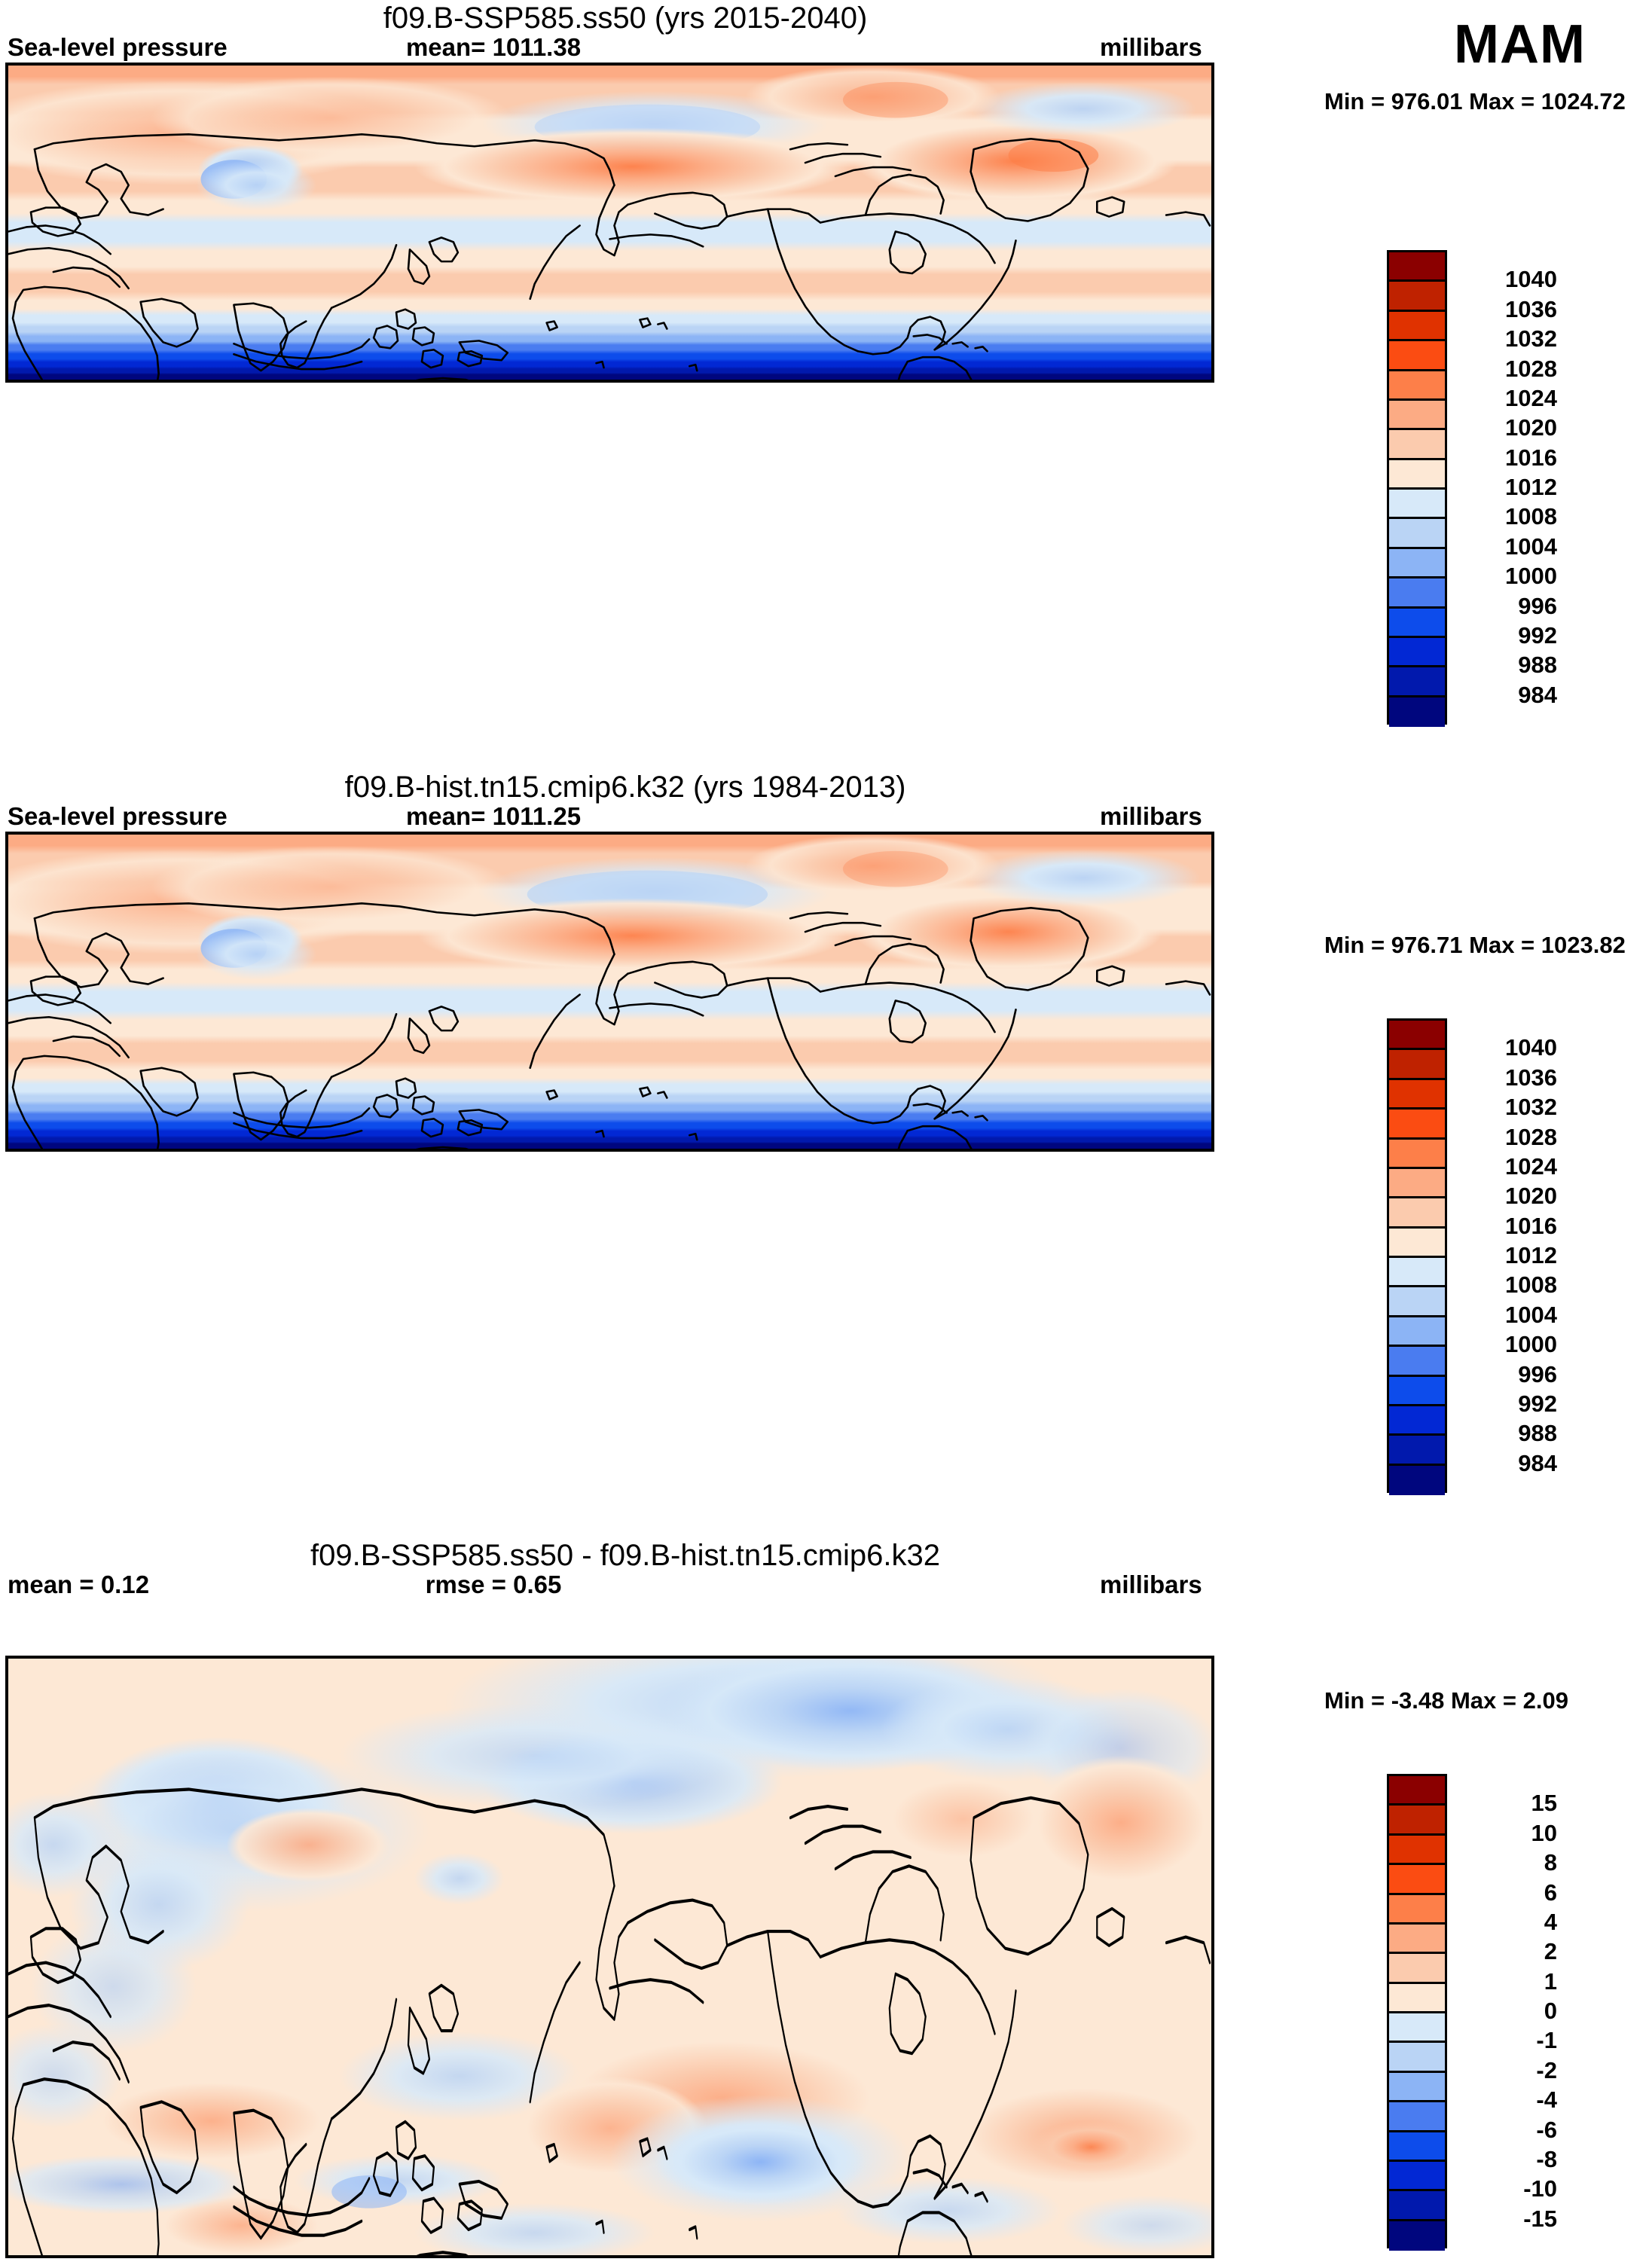 The width and height of the screenshot is (1649, 2268). Describe the element at coordinates (1475, 101) in the screenshot. I see `panel-top-minmax: Min = 976.01 Max = 1024.72` at that location.